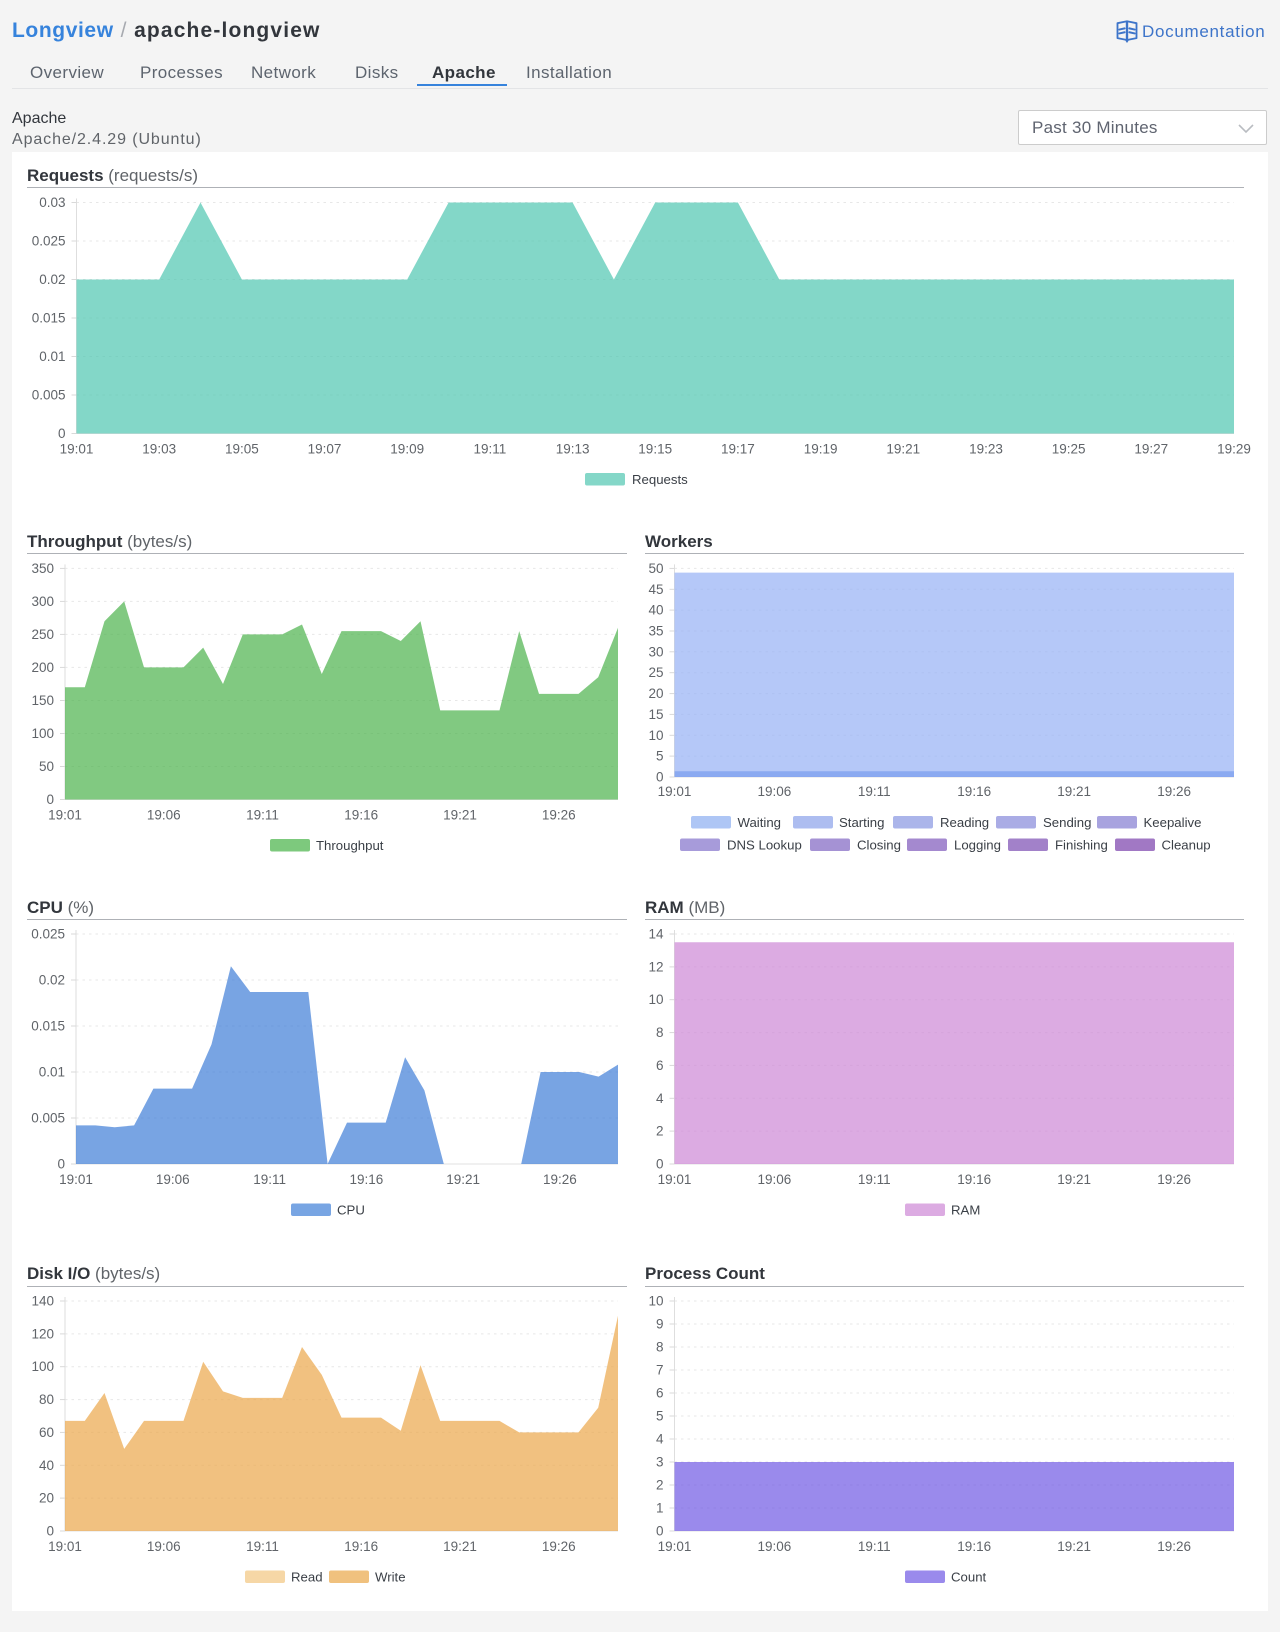 The image size is (1280, 1632). Describe the element at coordinates (42, 1333) in the screenshot. I see `svg-text: 120` at that location.